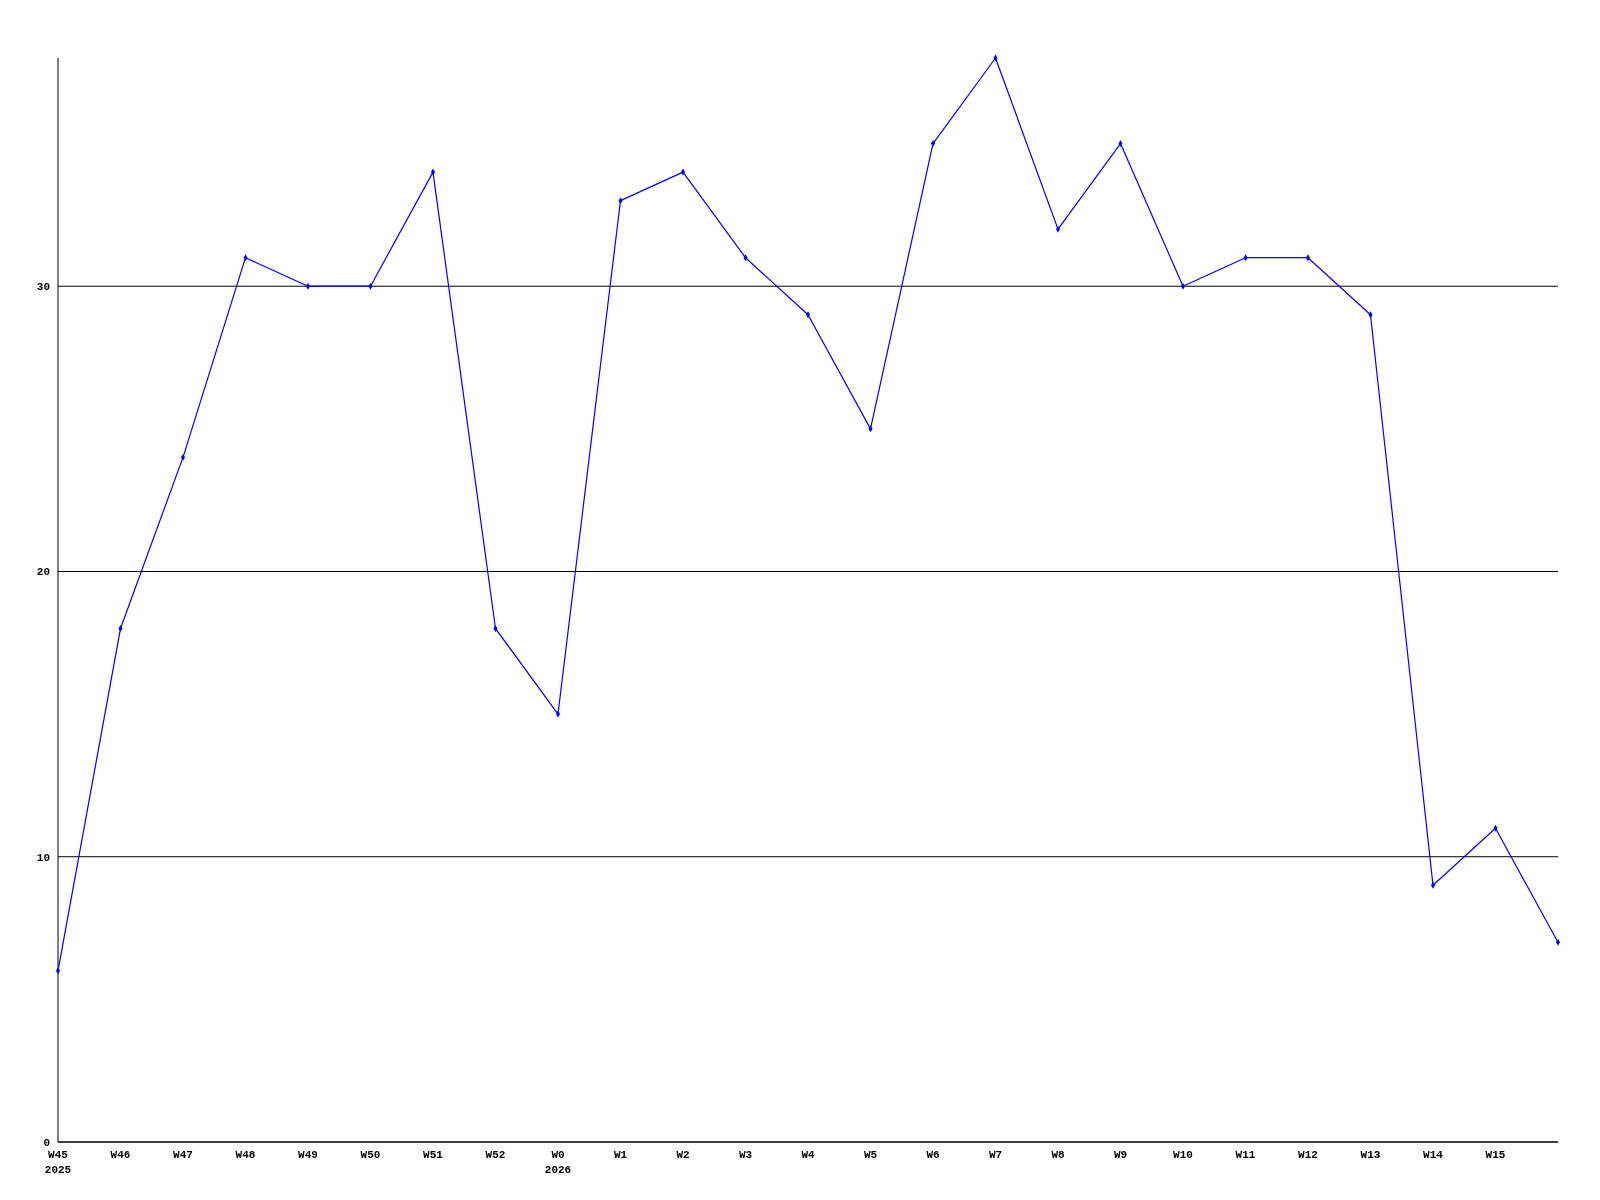 The image size is (1600, 1200). What do you see at coordinates (1308, 1155) in the screenshot?
I see `x-tick-label: W12` at bounding box center [1308, 1155].